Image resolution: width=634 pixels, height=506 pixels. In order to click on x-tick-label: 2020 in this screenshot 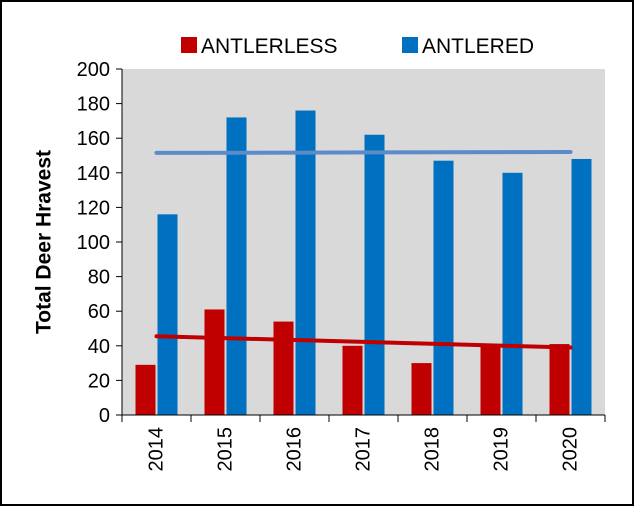, I will do `click(571, 449)`.